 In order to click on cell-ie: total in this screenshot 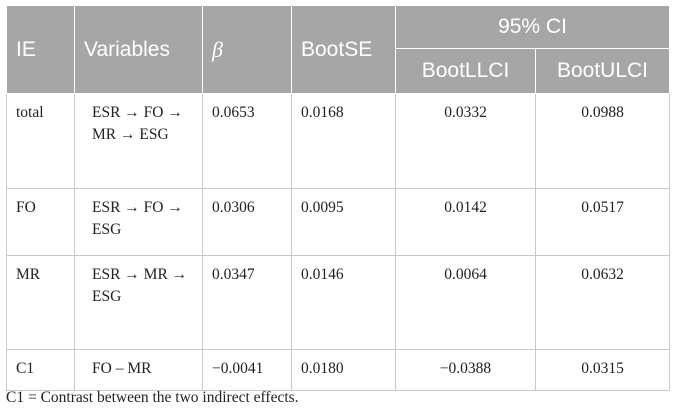, I will do `click(40, 141)`.